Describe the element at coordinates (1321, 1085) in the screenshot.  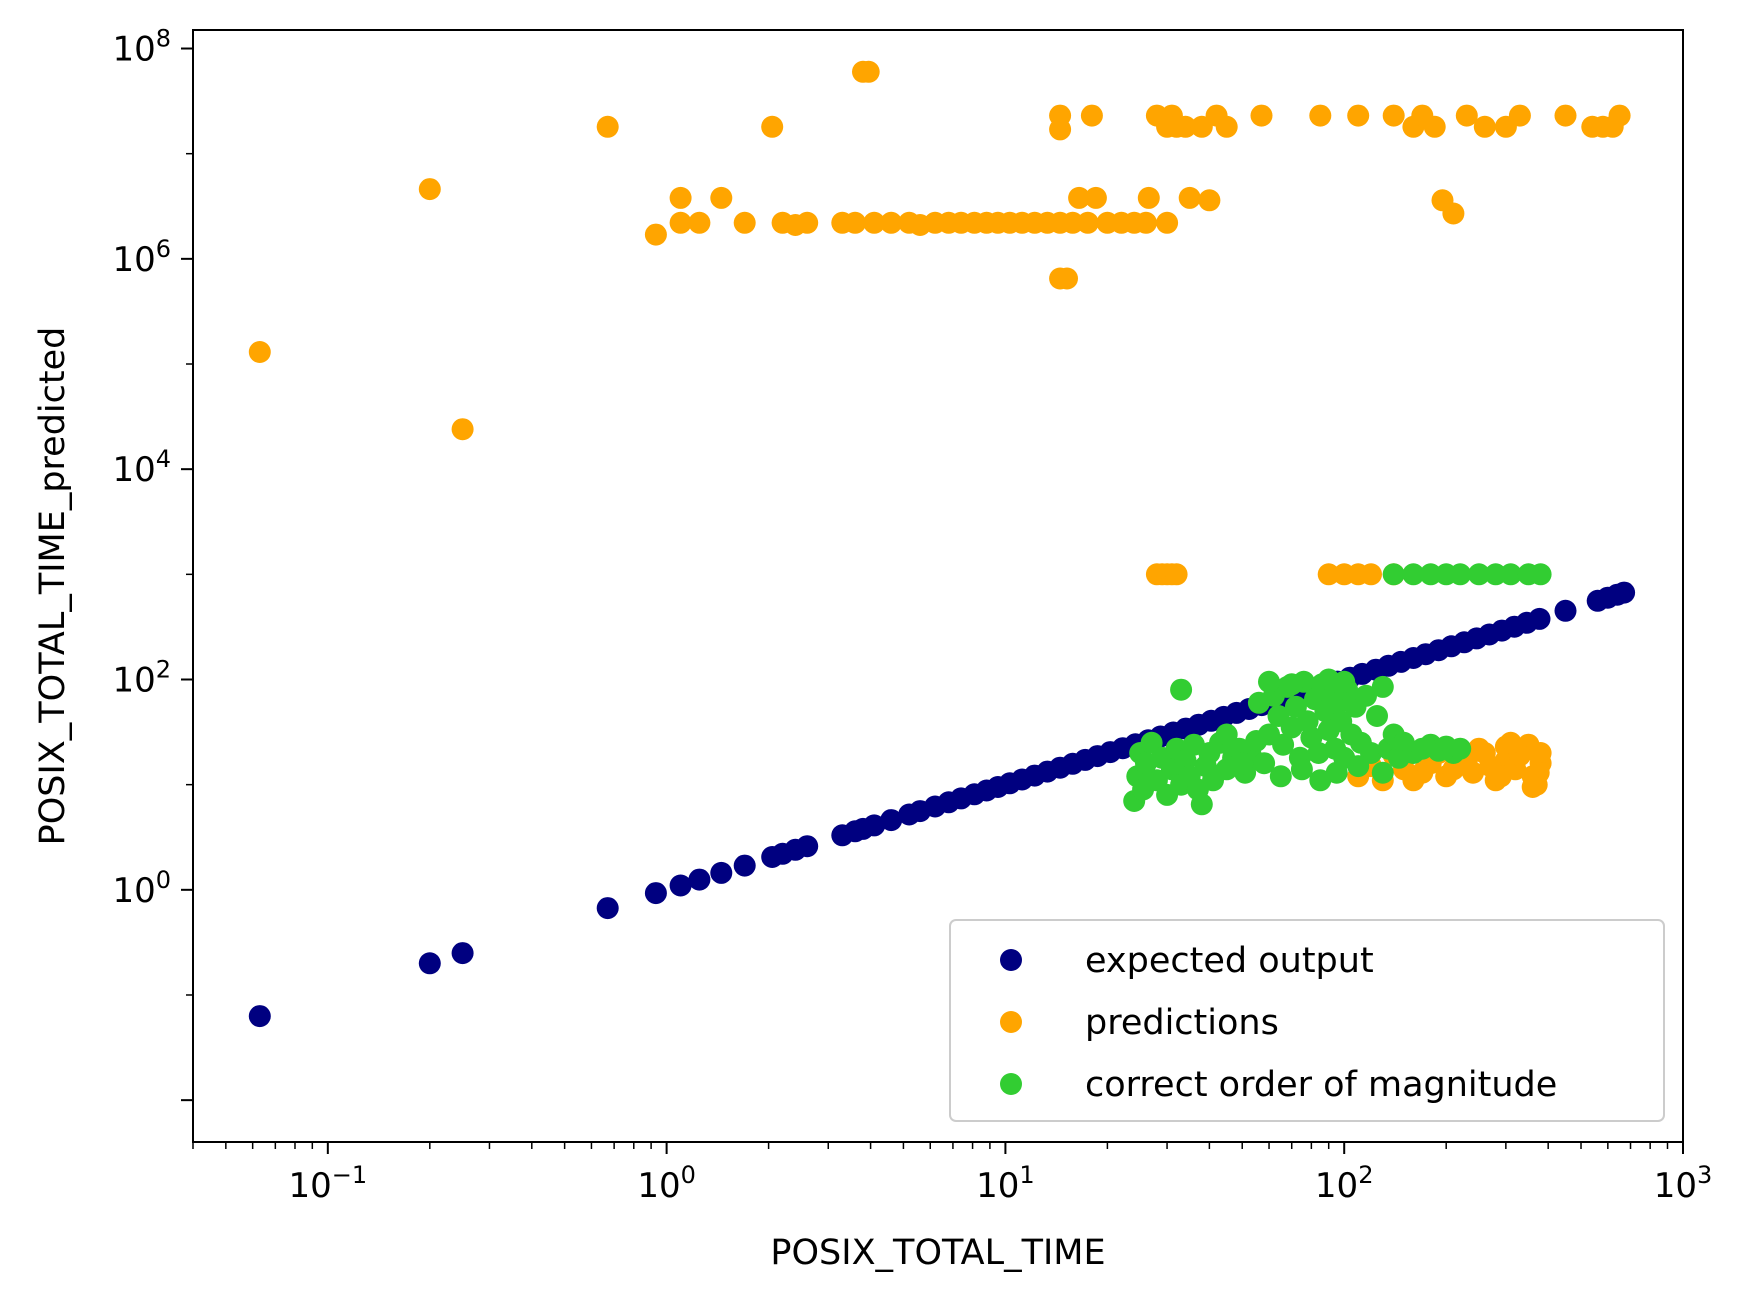
I see `legend-label: correct order of magnitude` at that location.